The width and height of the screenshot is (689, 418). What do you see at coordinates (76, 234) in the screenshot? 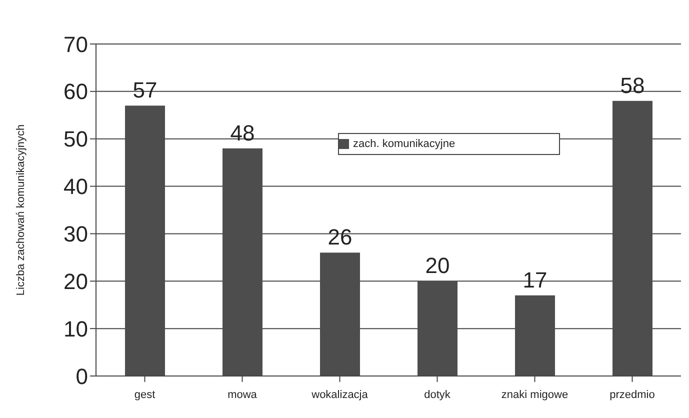
I see `y-tick-label: 30` at bounding box center [76, 234].